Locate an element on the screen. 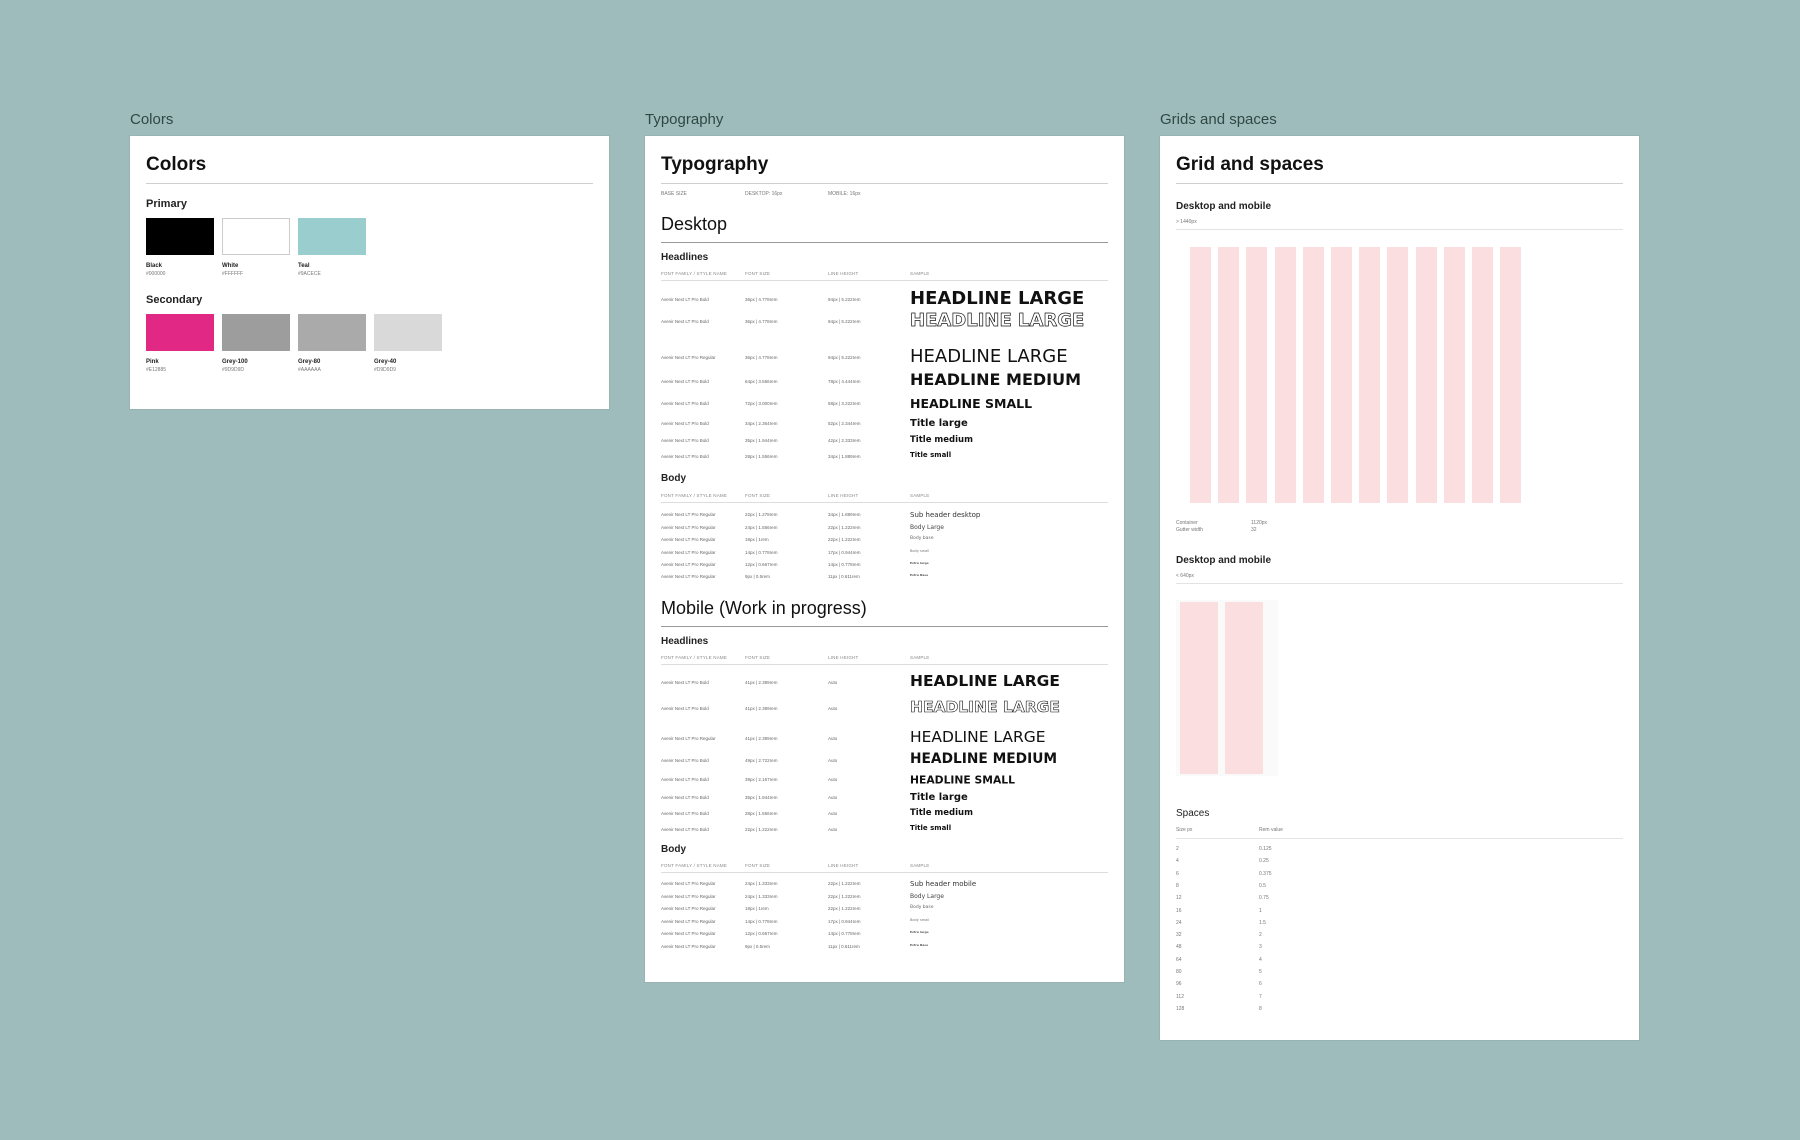 The height and width of the screenshot is (1140, 1800). frame-label-colors: Colors is located at coordinates (152, 119).